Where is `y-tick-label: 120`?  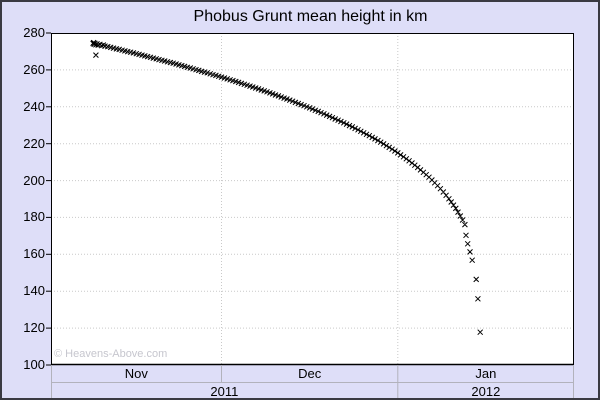 y-tick-label: 120 is located at coordinates (34, 328).